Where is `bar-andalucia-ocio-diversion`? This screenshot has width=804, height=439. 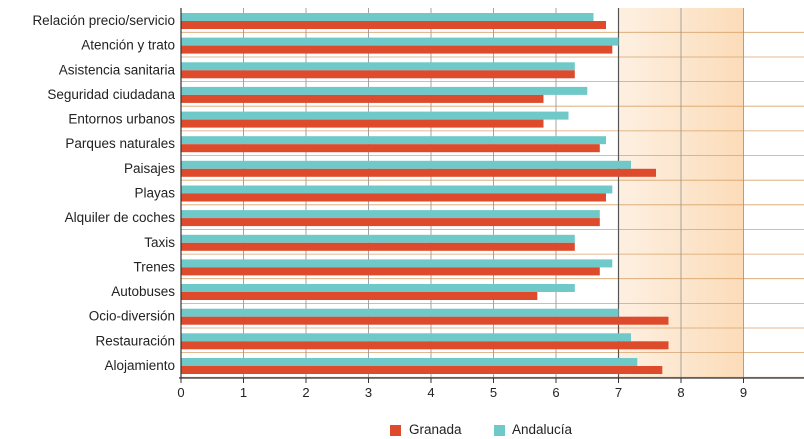
bar-andalucia-ocio-diversion is located at coordinates (400, 312).